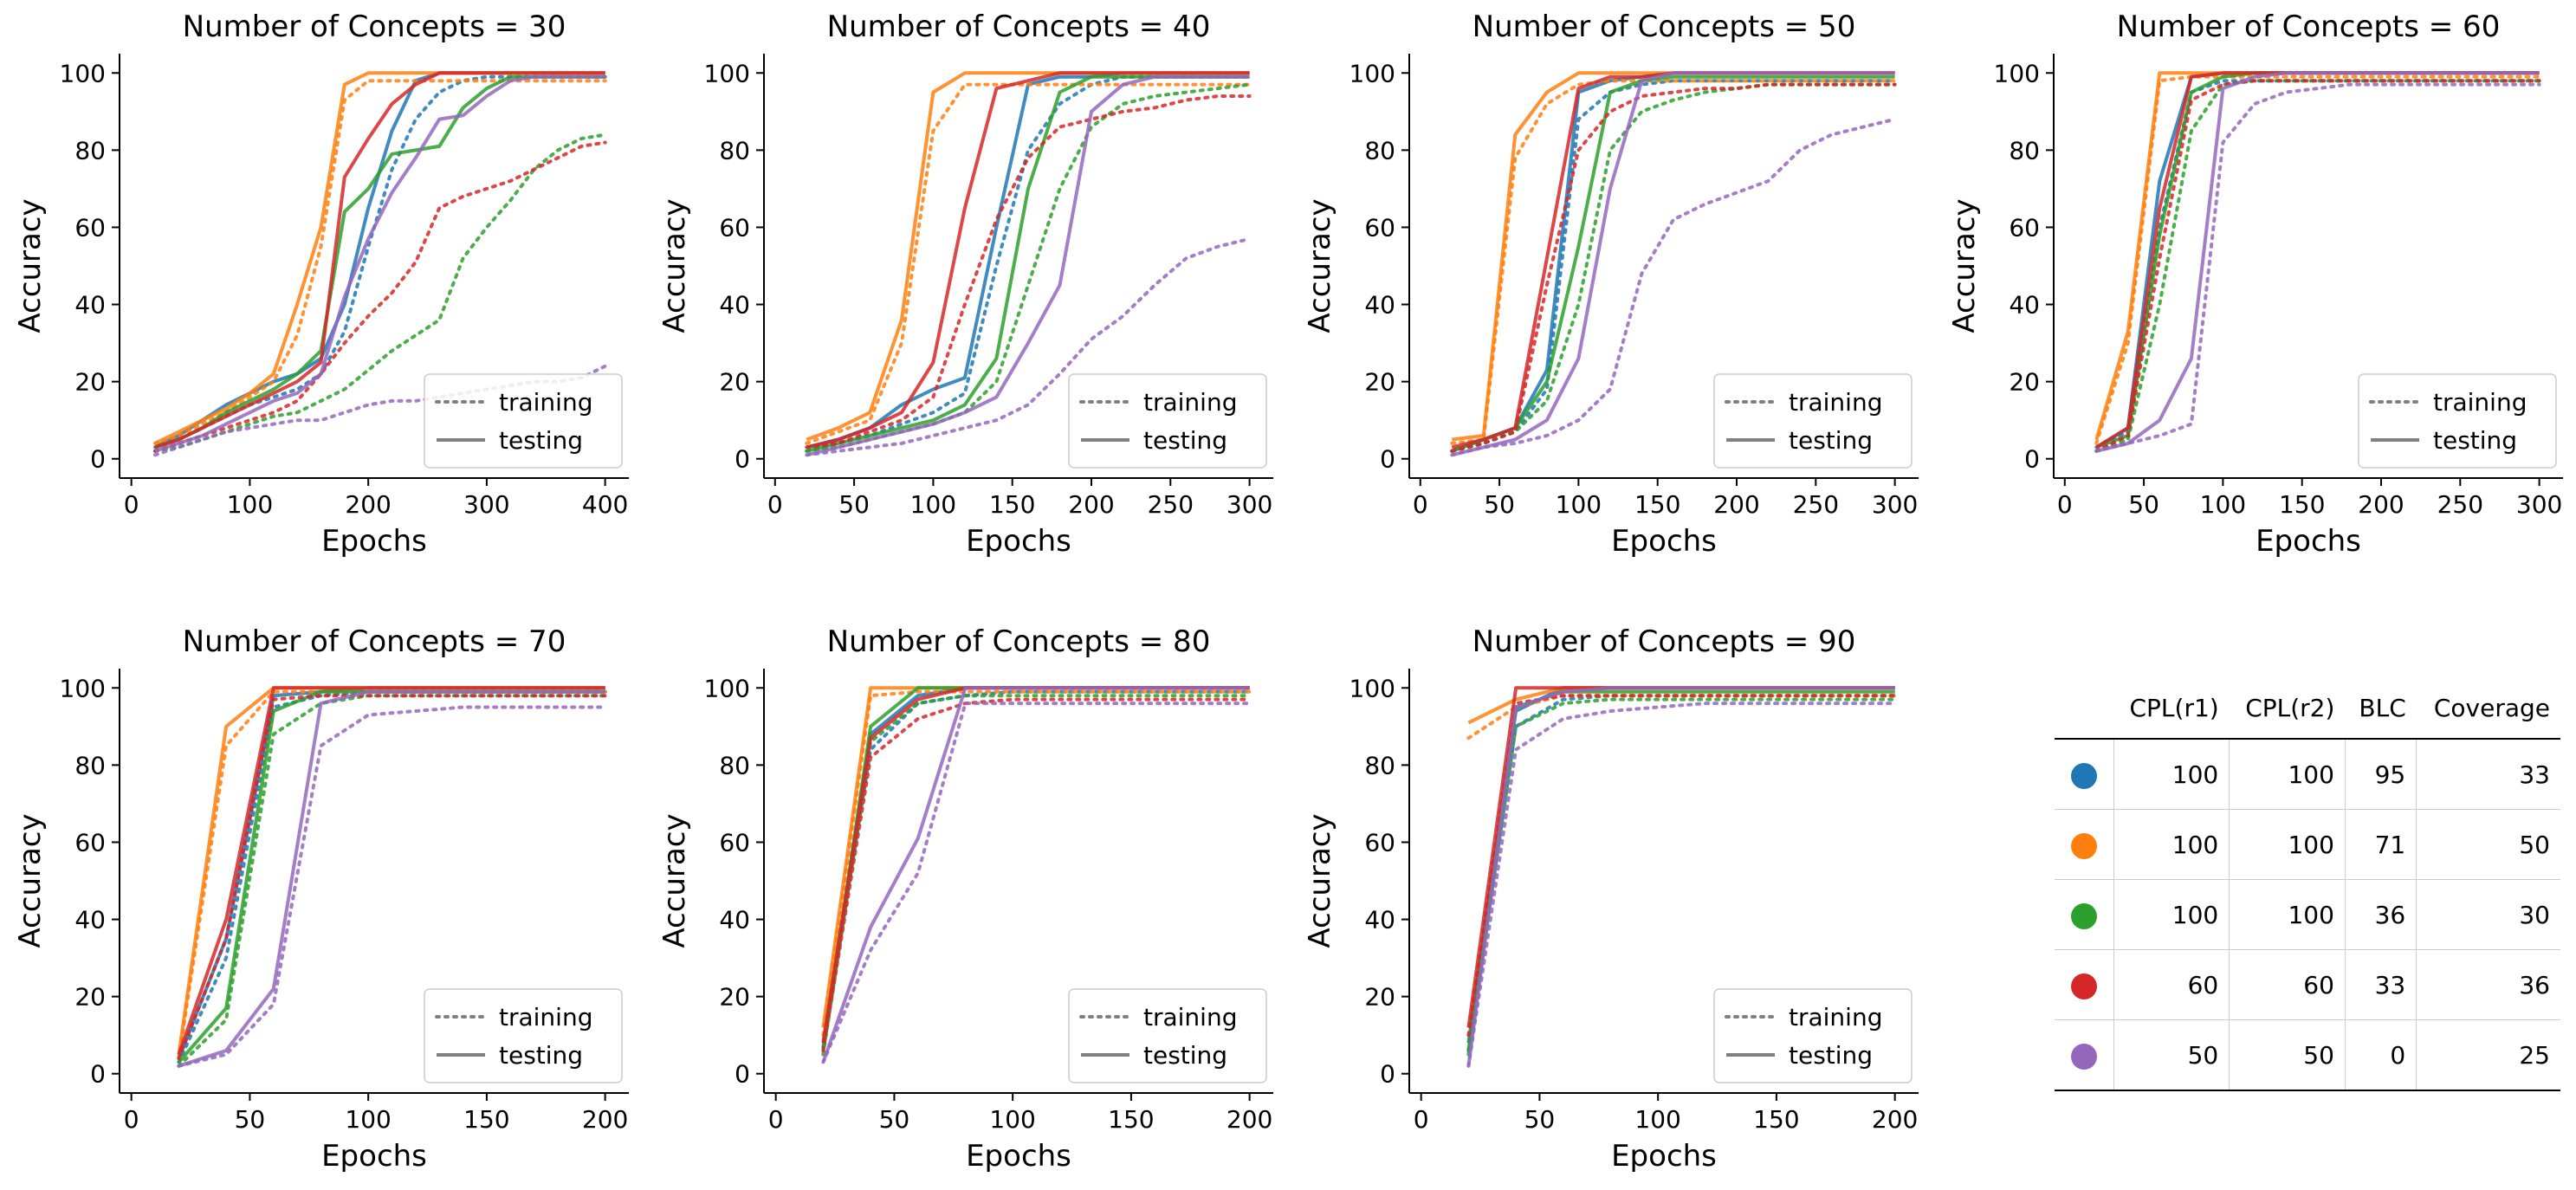  I want to click on chart-title: Number of Concepts = 90, so click(1664, 641).